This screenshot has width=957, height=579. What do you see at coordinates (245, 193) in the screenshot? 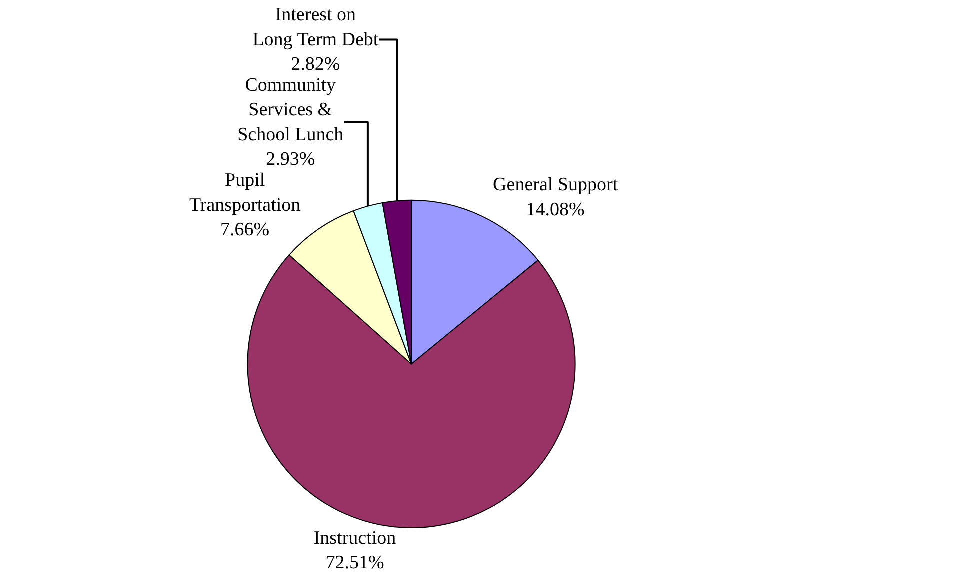
I see `slice-label: Pupil Transportation` at bounding box center [245, 193].